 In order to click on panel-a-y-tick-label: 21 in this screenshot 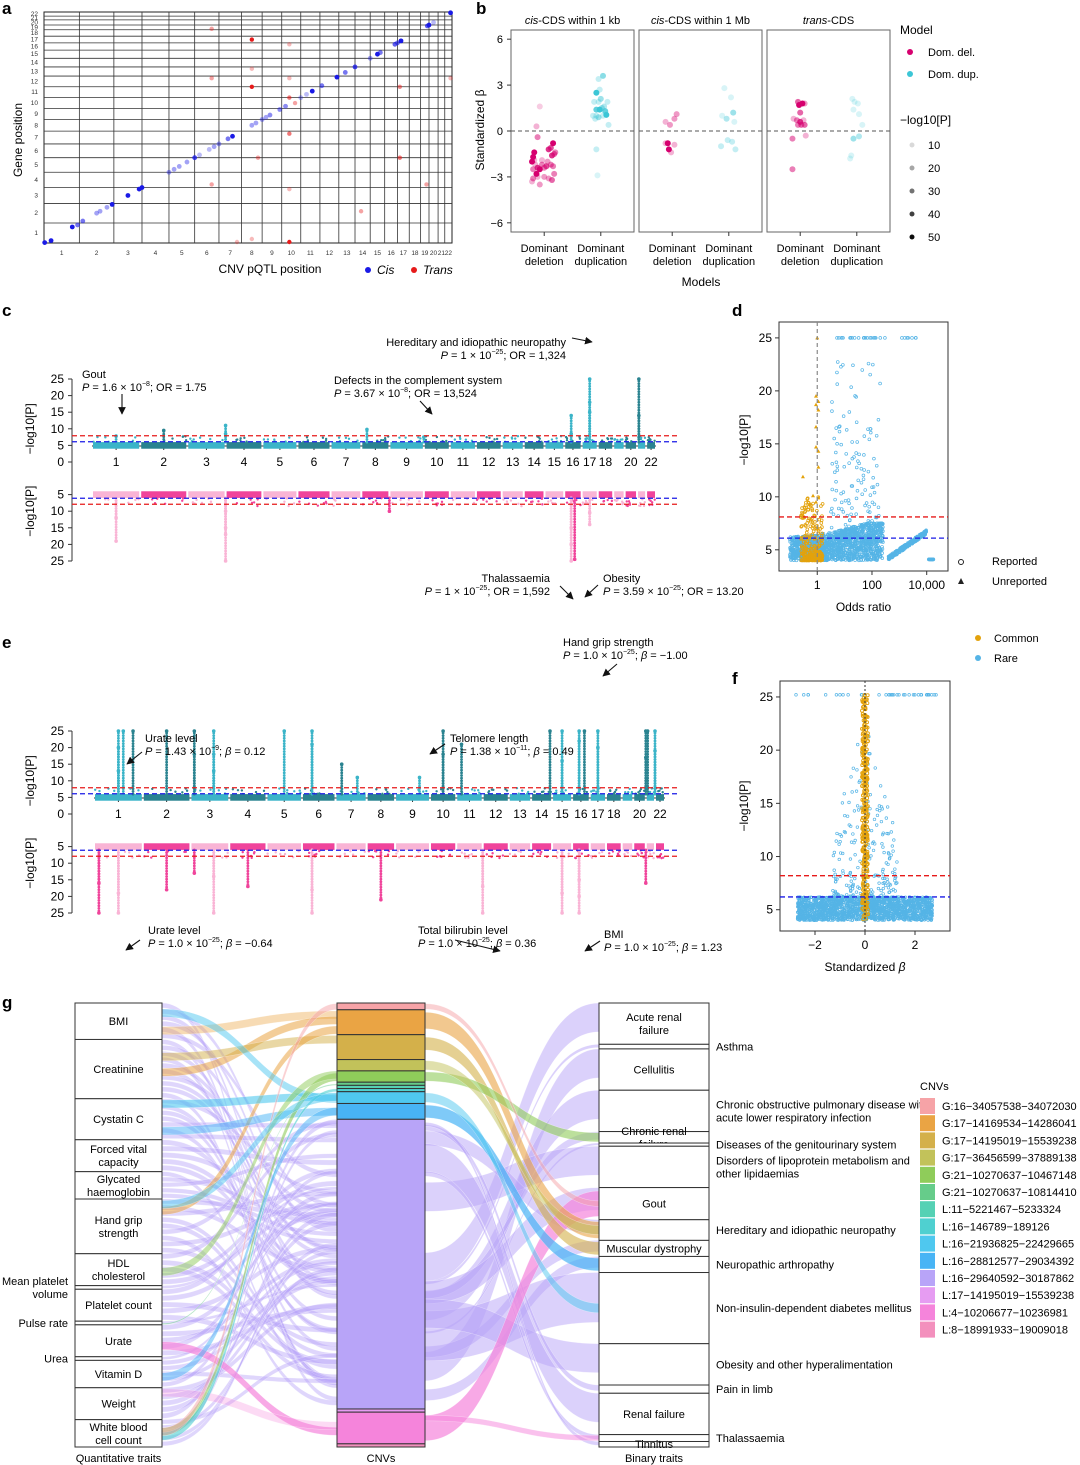, I will do `click(35, 18)`.